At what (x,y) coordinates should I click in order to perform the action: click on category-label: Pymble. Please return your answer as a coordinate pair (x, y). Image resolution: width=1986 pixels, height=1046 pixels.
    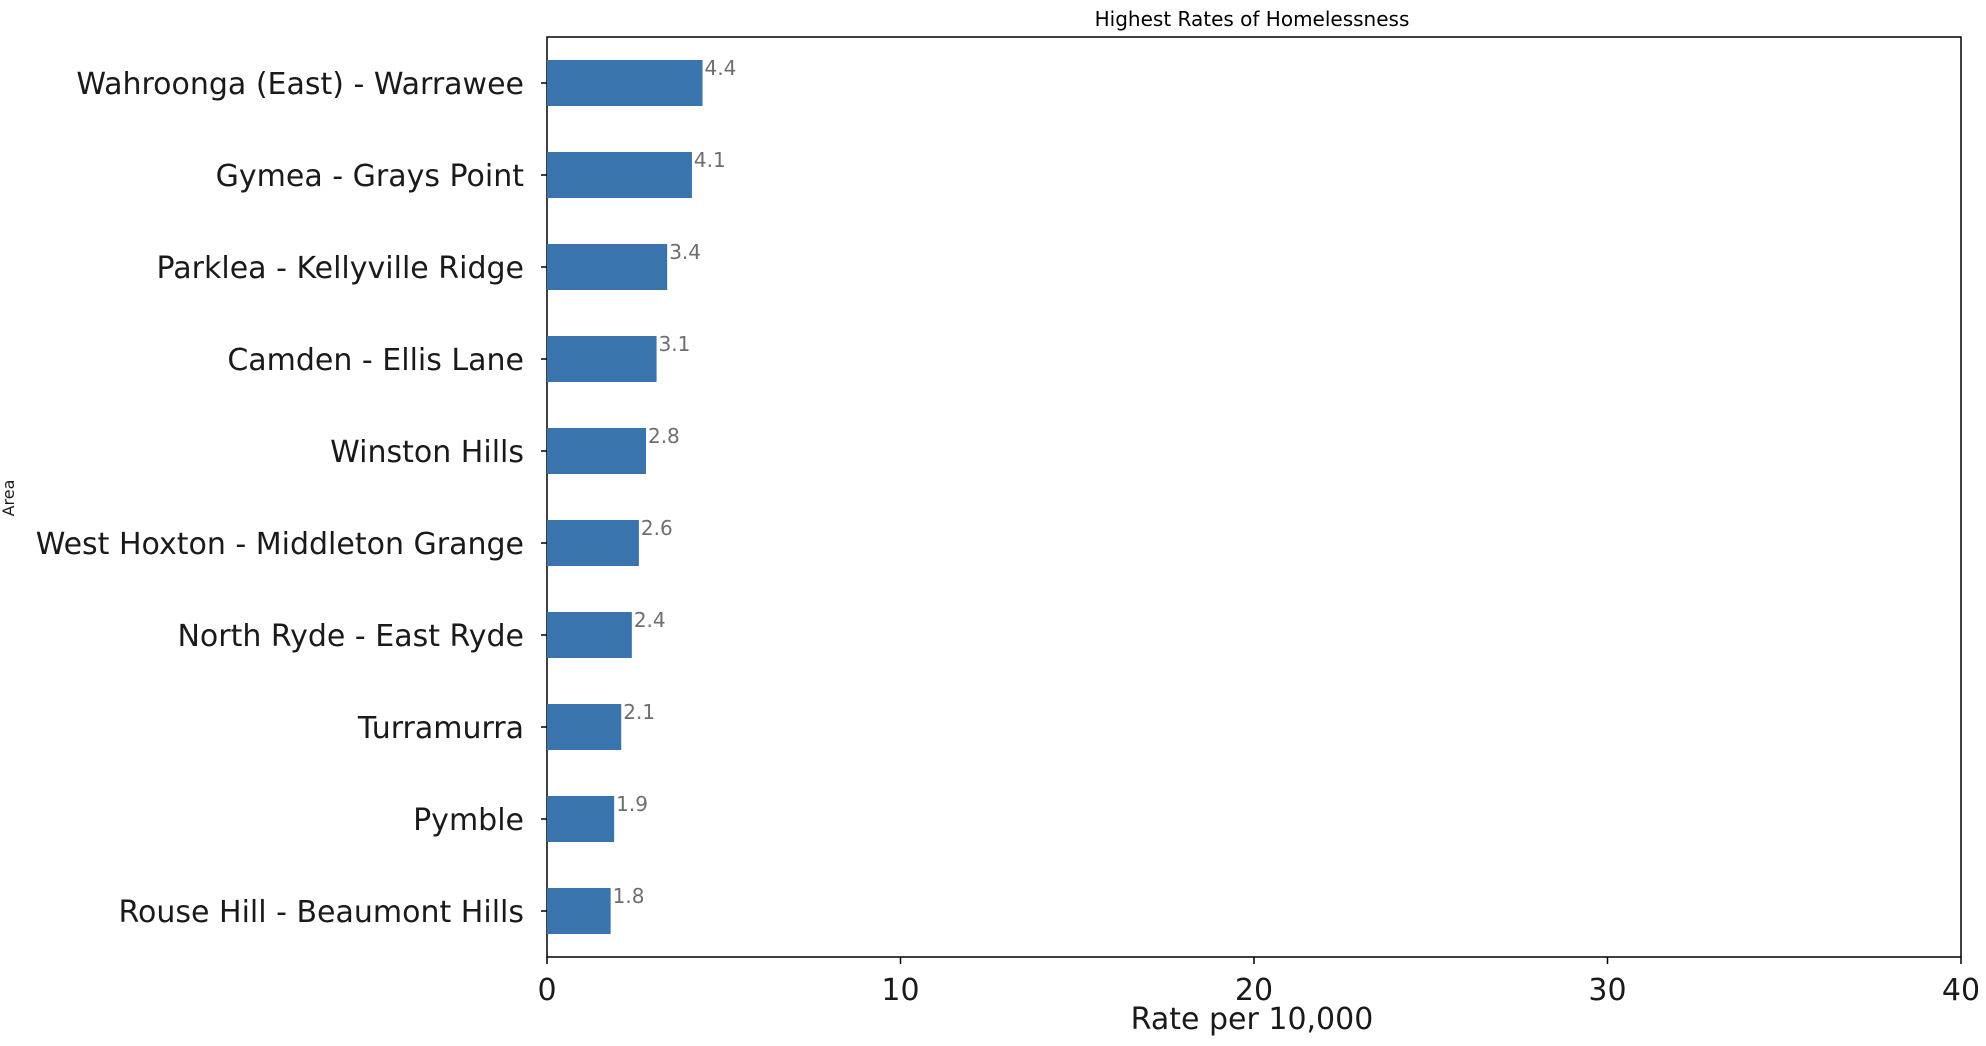
    Looking at the image, I should click on (468, 820).